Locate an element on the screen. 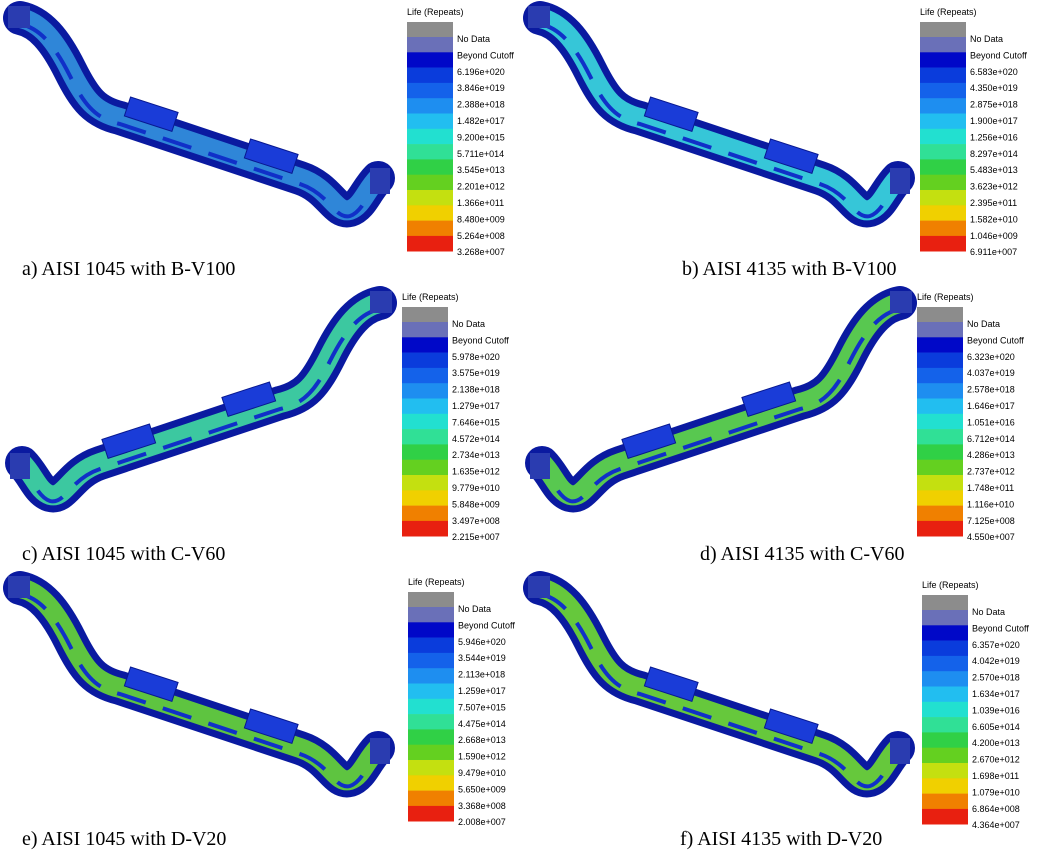  legend-label: 8.297e+014 is located at coordinates (994, 154).